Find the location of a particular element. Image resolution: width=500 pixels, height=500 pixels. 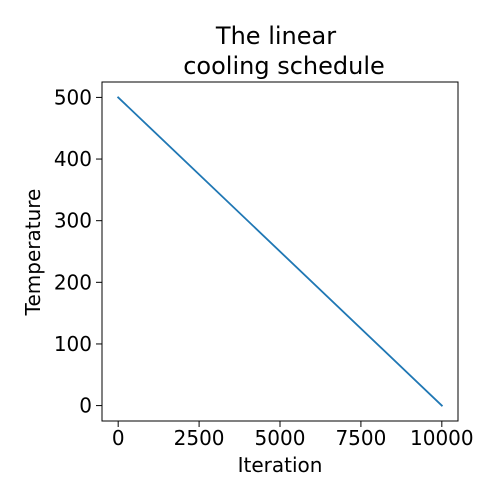

x-axis-label: Iteration is located at coordinates (280, 465).